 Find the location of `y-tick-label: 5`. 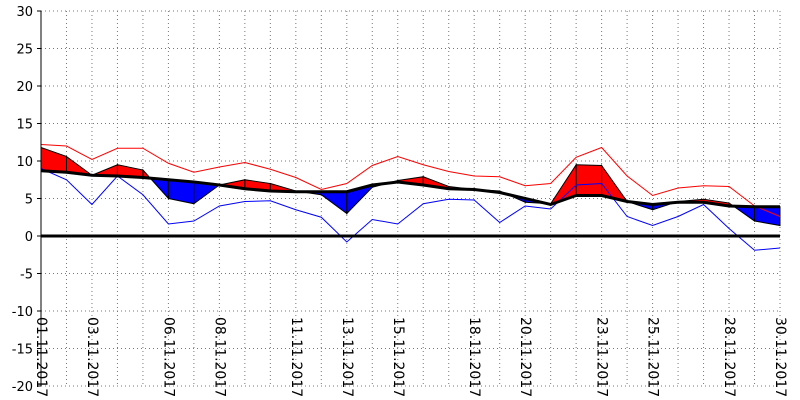

y-tick-label: 5 is located at coordinates (29, 200).